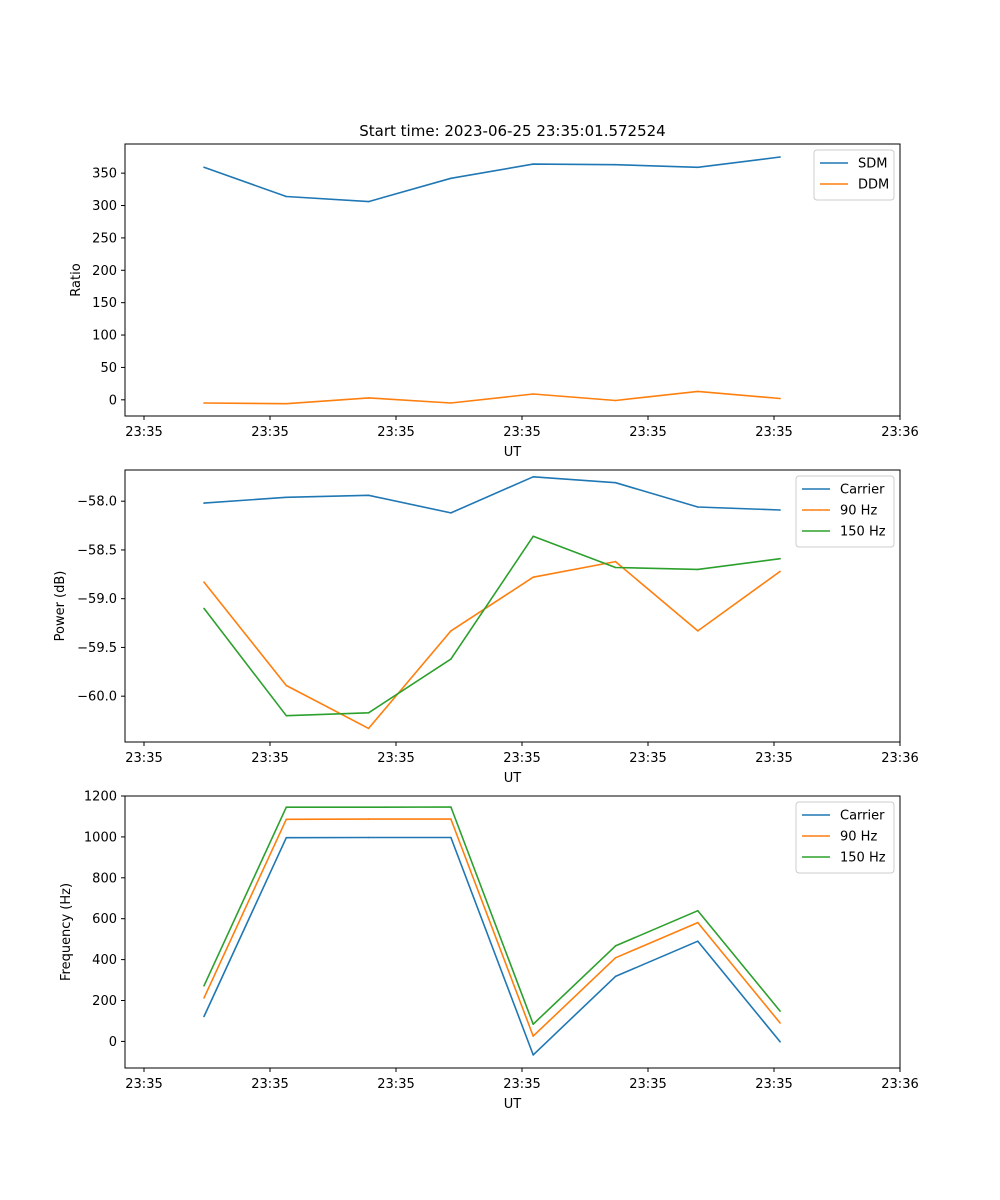 The width and height of the screenshot is (1000, 1200). I want to click on y-tick-label: 400, so click(104, 960).